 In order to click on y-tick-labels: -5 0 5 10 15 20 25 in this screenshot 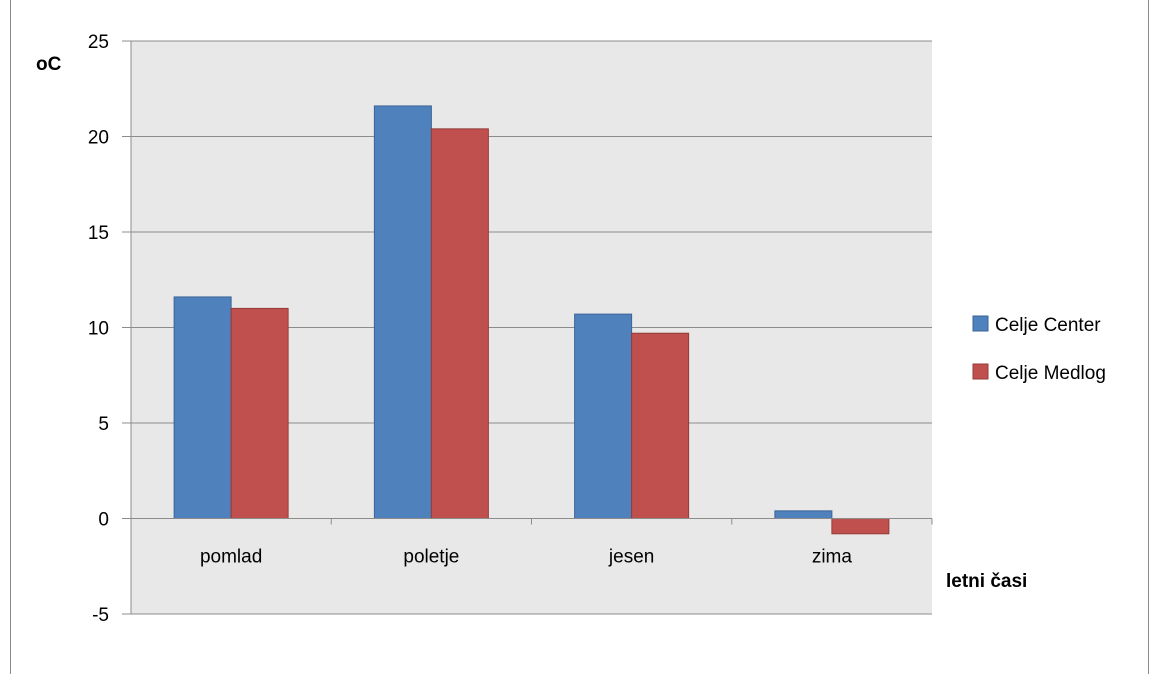, I will do `click(98, 329)`.